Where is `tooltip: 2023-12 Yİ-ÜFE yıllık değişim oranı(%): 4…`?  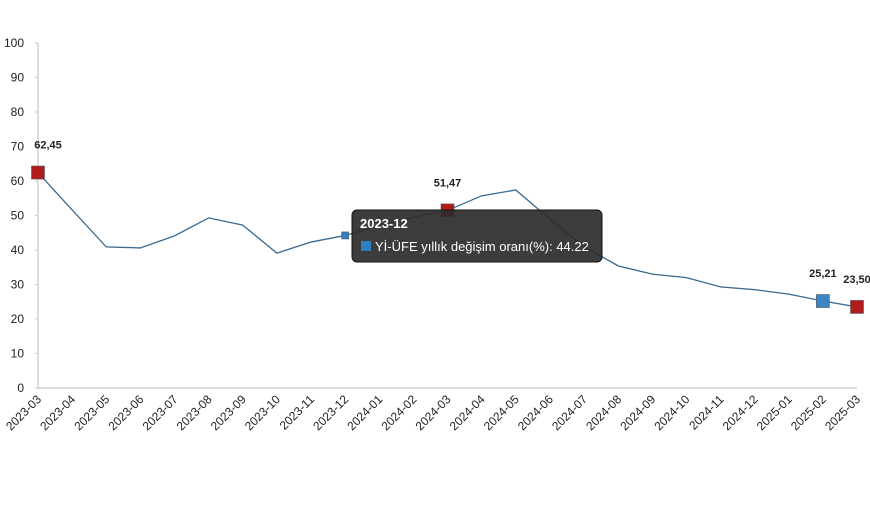
tooltip: 2023-12 Yİ-ÜFE yıllık değişim oranı(%): 4… is located at coordinates (477, 236).